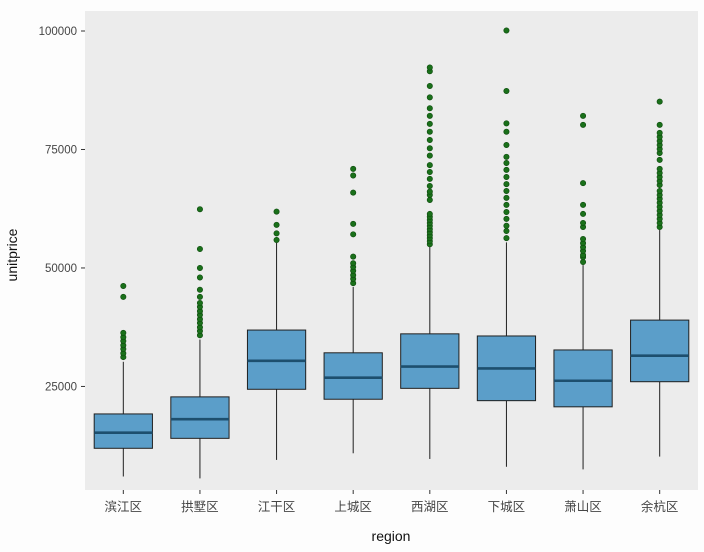  What do you see at coordinates (58, 32) in the screenshot?
I see `y-tick-label: 100000` at bounding box center [58, 32].